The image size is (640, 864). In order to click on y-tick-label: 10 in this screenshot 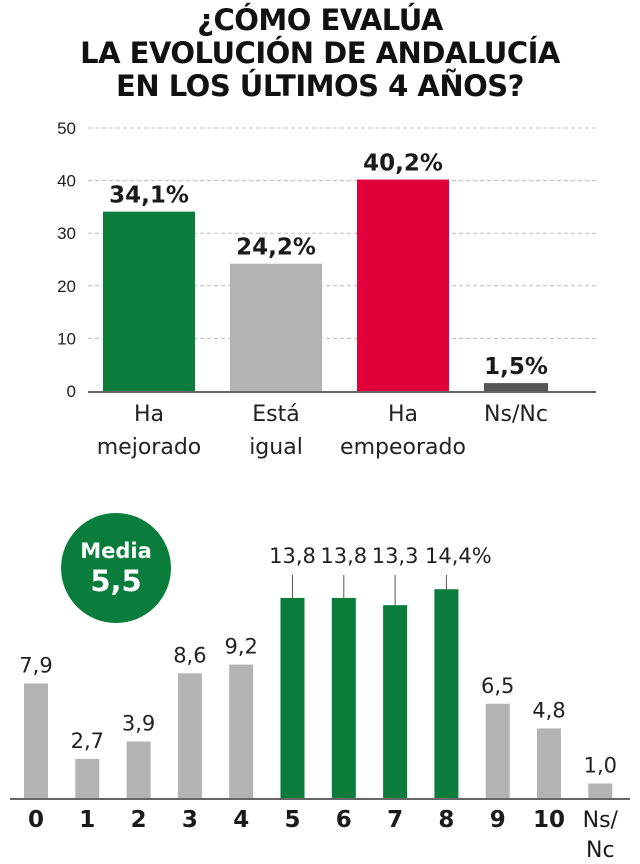, I will do `click(66, 338)`.